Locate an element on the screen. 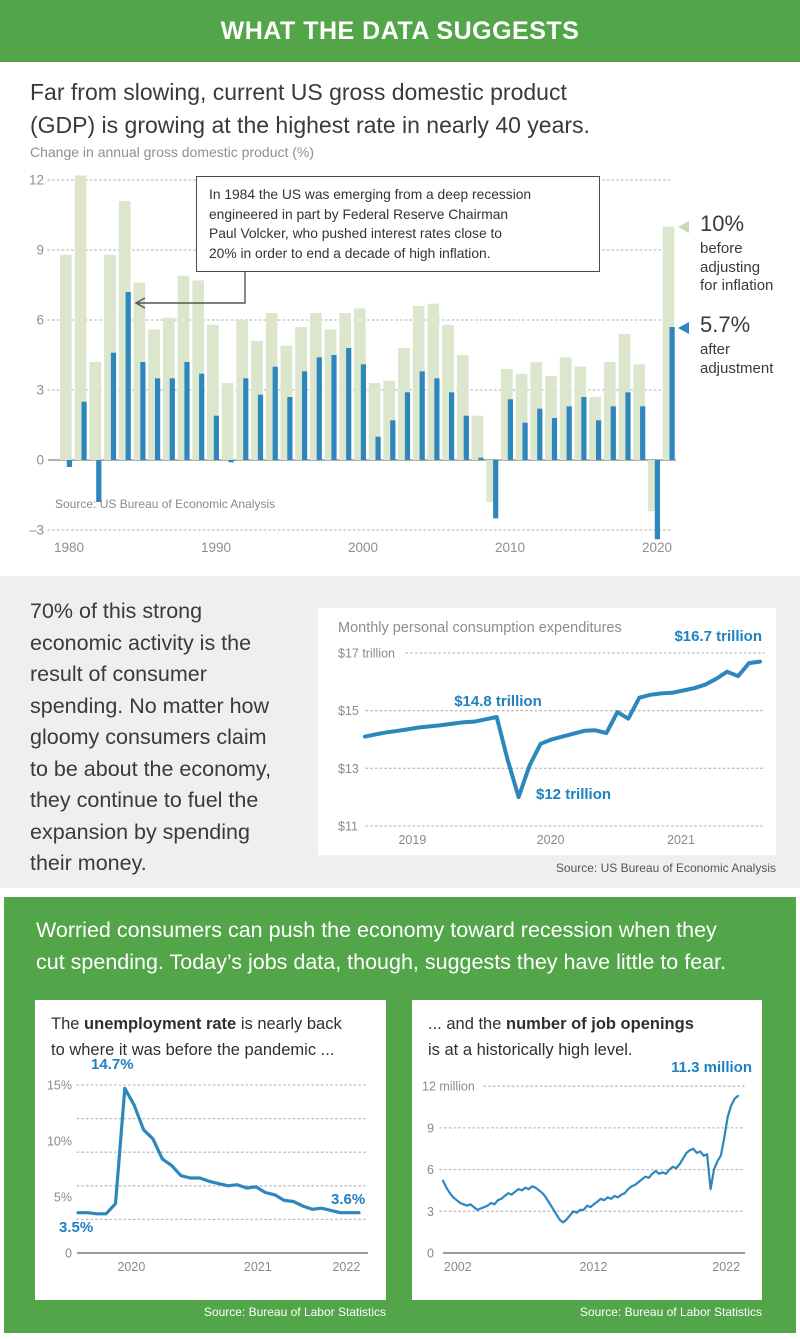 The height and width of the screenshot is (1340, 800). unemployment-source: Source: Bureau of Labor Statistics is located at coordinates (294, 1312).